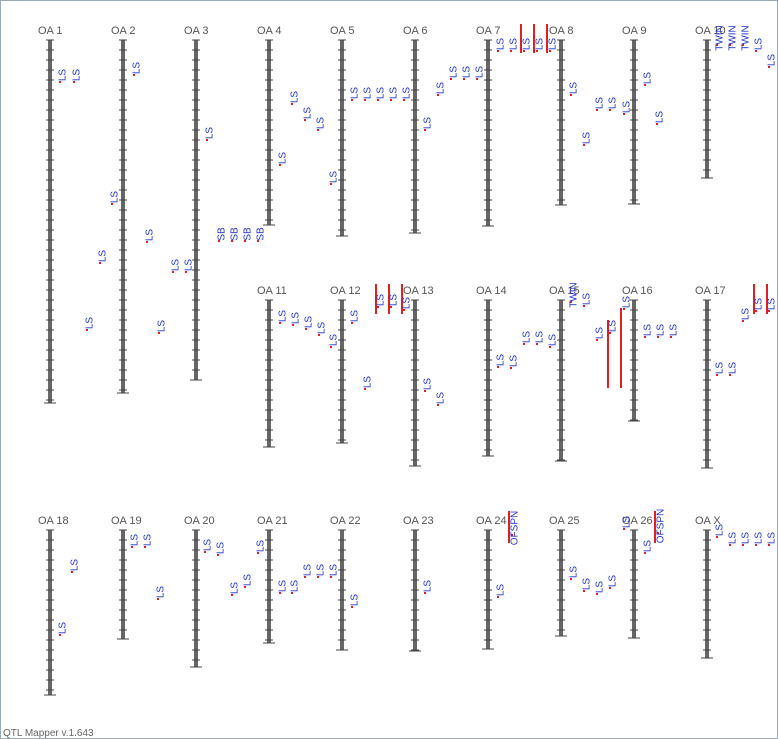 This screenshot has height=739, width=778. Describe the element at coordinates (710, 31) in the screenshot. I see `chromosome-label: OA 10` at that location.